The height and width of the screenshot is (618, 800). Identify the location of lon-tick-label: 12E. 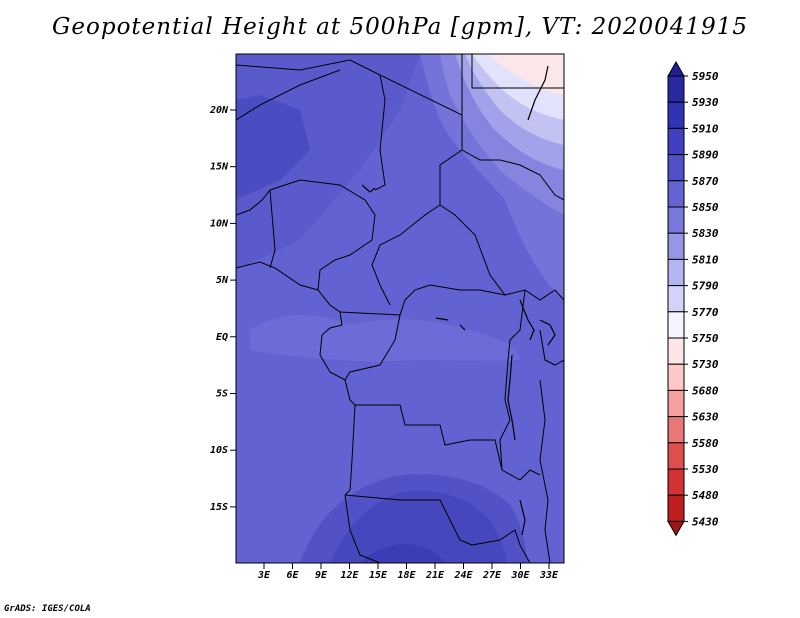
(349, 575).